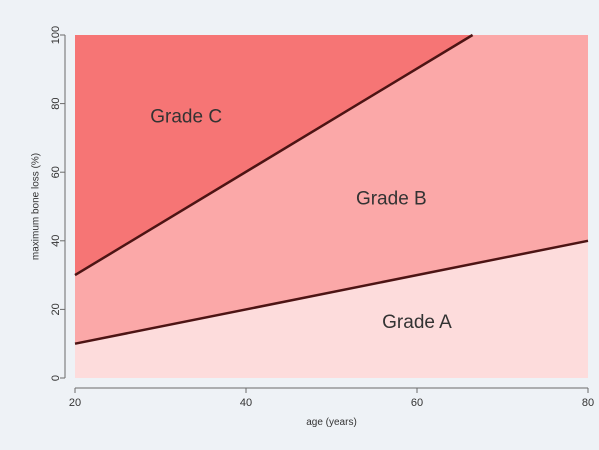  What do you see at coordinates (331, 422) in the screenshot?
I see `x-axis-title: age (years)` at bounding box center [331, 422].